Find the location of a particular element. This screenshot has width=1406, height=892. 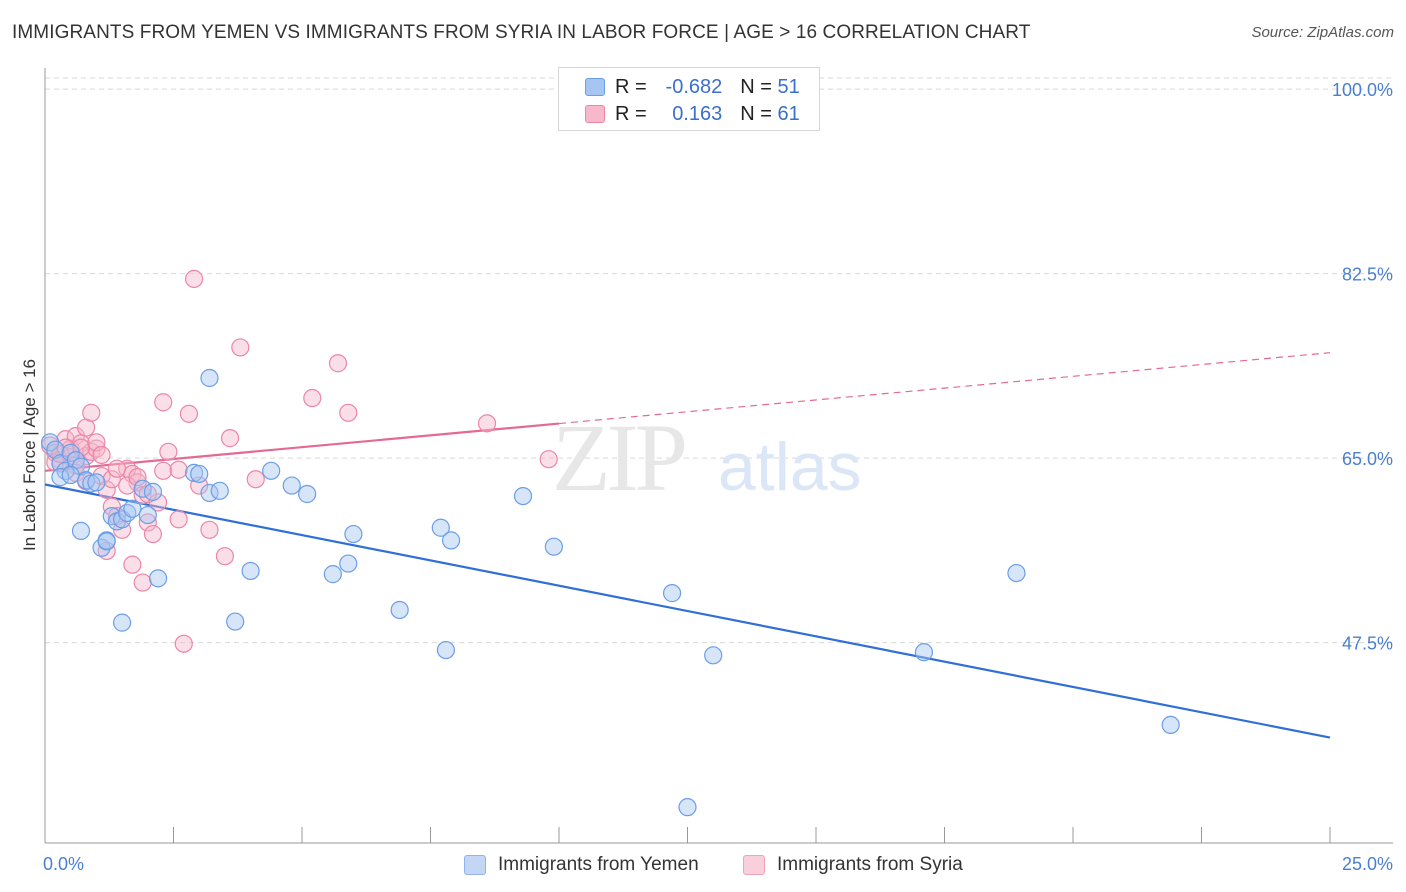

source-credit: Source: ZipAtlas.com is located at coordinates (1322, 32).